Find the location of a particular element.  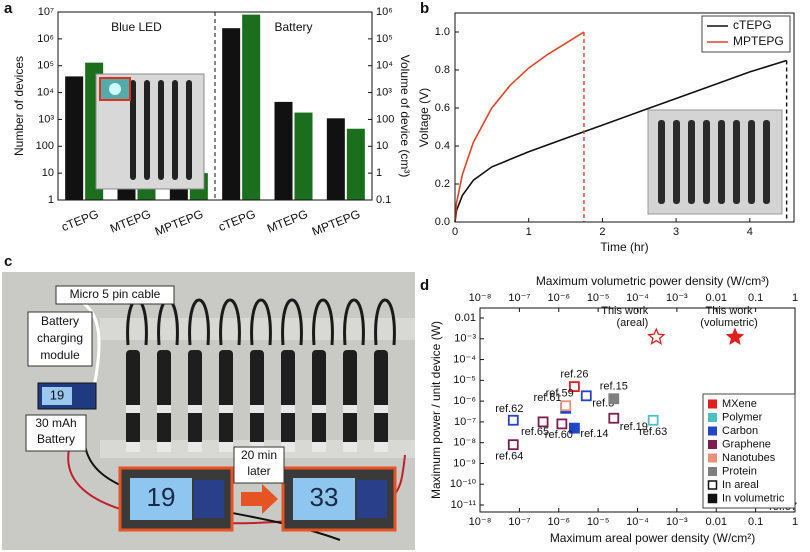

y2-tick-label: 10⁵ is located at coordinates (384, 39).